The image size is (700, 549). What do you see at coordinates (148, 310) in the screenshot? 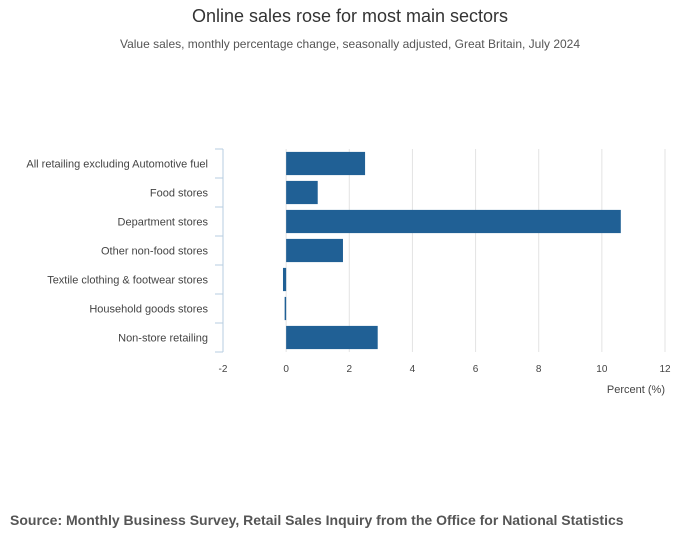
I see `category-label: Household goods stores` at bounding box center [148, 310].